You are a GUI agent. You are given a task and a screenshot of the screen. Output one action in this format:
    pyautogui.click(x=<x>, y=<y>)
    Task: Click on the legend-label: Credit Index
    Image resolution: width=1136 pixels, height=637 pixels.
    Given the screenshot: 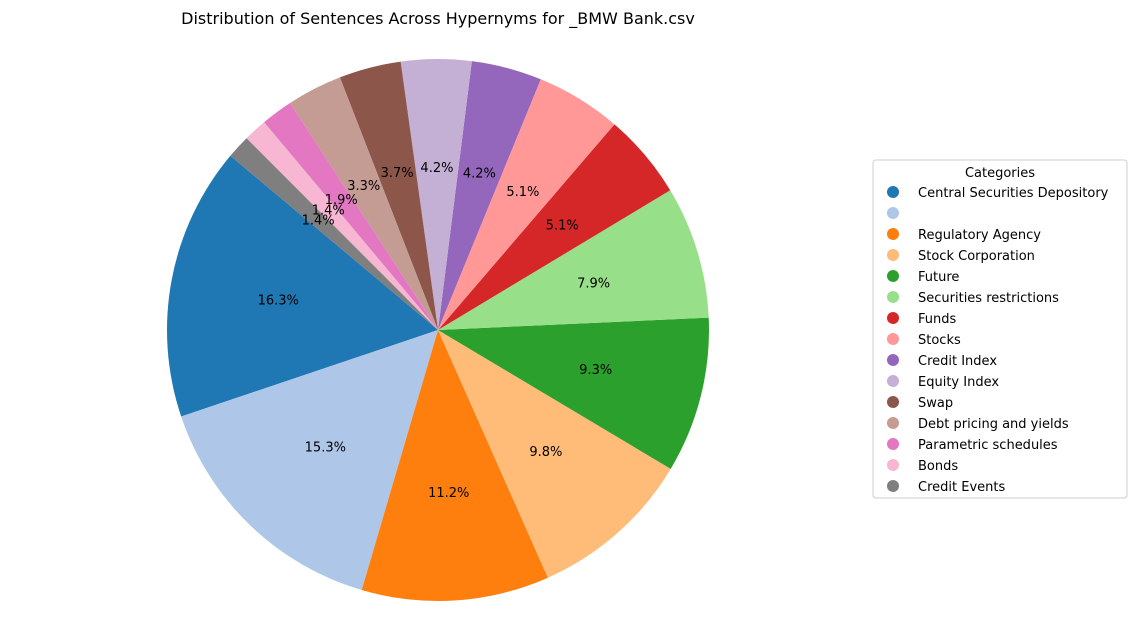 What is the action you would take?
    pyautogui.click(x=957, y=361)
    